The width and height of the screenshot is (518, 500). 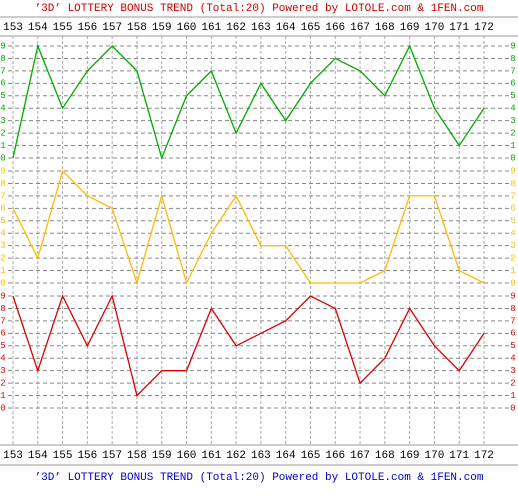 I want to click on x-tick-label-bottom: 157, so click(x=112, y=456).